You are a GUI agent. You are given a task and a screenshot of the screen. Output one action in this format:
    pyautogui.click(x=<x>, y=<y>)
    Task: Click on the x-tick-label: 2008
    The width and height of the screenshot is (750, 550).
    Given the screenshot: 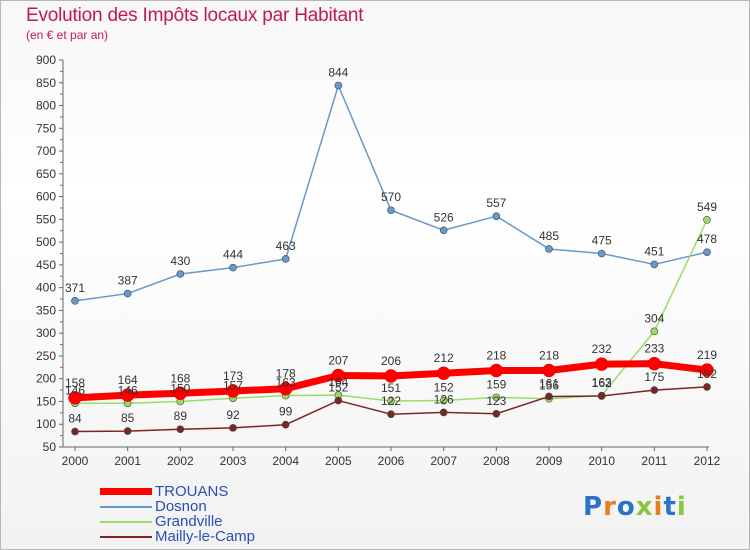 What is the action you would take?
    pyautogui.click(x=496, y=461)
    